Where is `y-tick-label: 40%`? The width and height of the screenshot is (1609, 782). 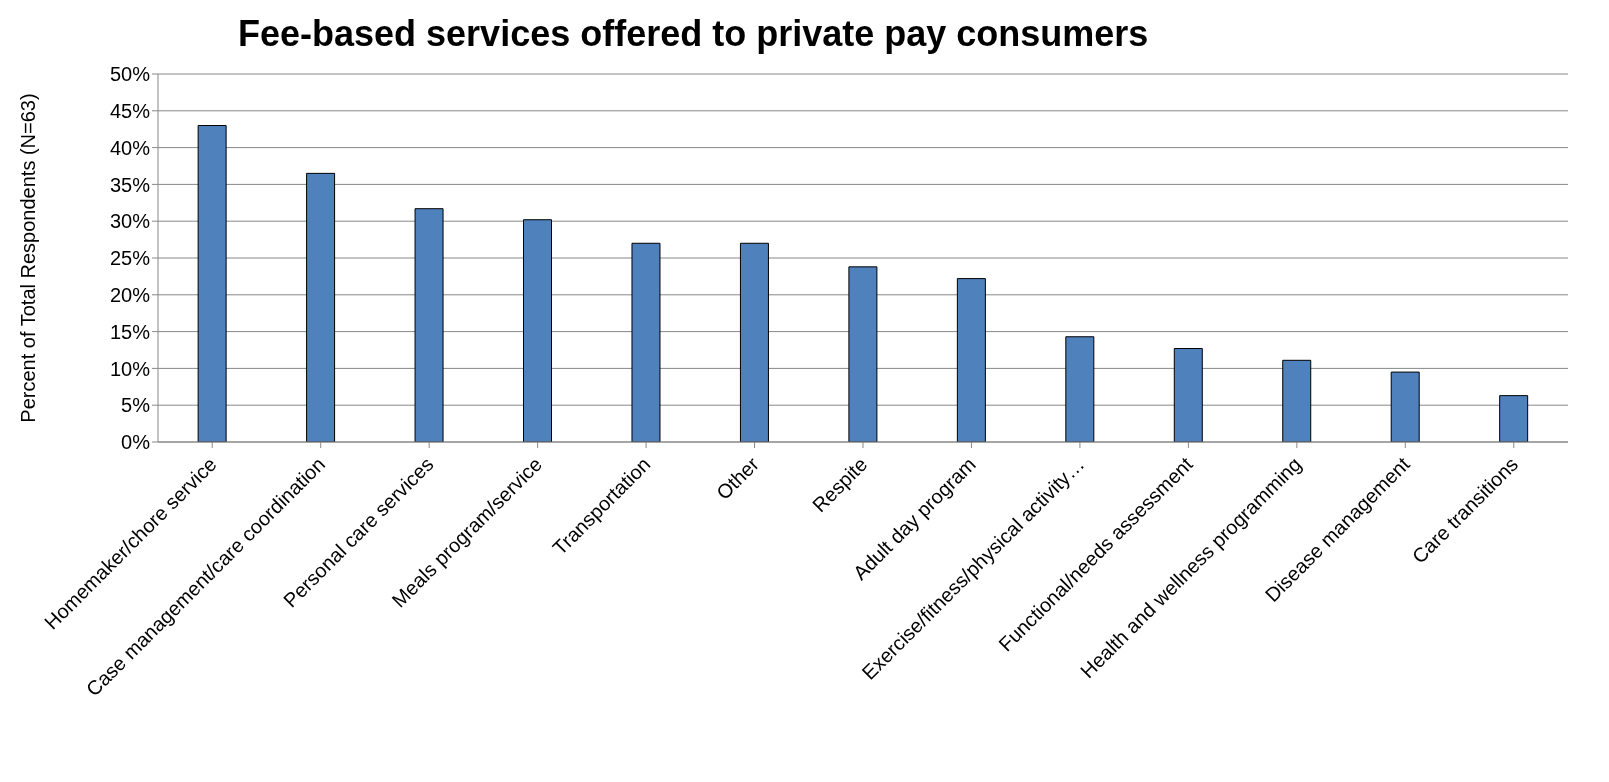 y-tick-label: 40% is located at coordinates (130, 147).